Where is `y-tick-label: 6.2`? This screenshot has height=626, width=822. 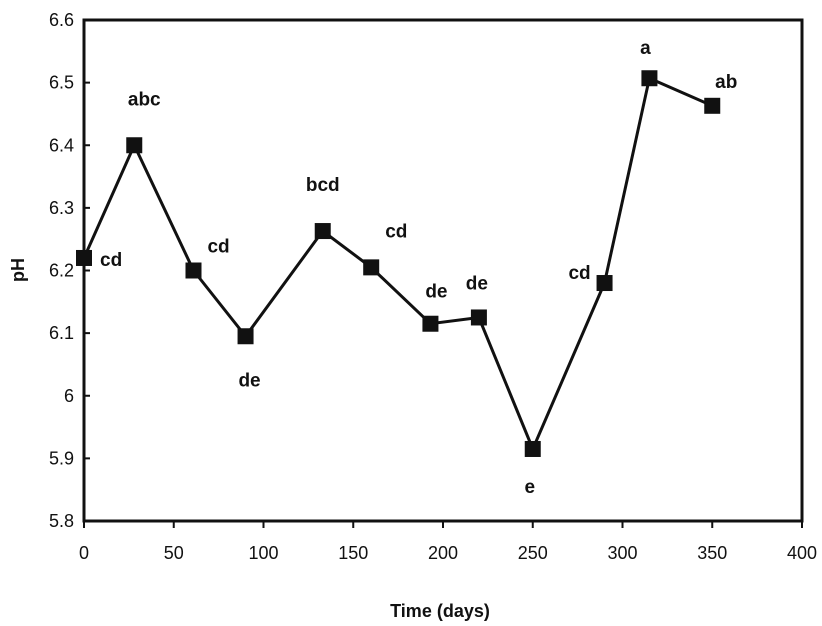 y-tick-label: 6.2 is located at coordinates (61, 271).